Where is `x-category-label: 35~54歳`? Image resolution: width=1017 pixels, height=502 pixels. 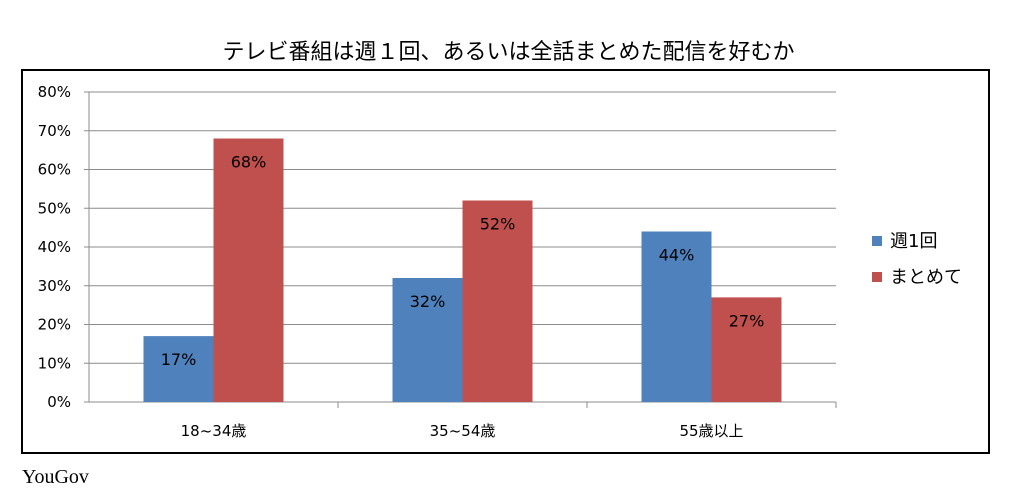 x-category-label: 35~54歳 is located at coordinates (463, 431).